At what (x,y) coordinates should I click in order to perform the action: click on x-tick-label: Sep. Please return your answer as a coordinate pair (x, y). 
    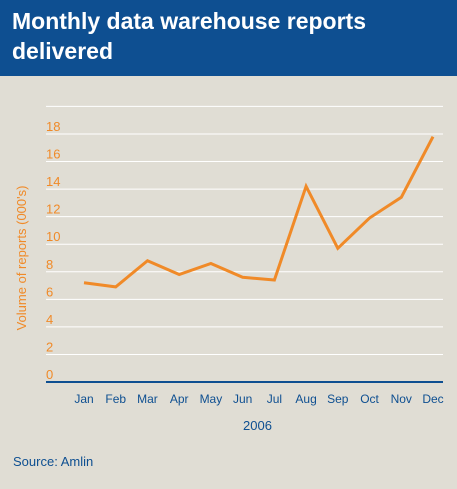
    Looking at the image, I should click on (338, 399).